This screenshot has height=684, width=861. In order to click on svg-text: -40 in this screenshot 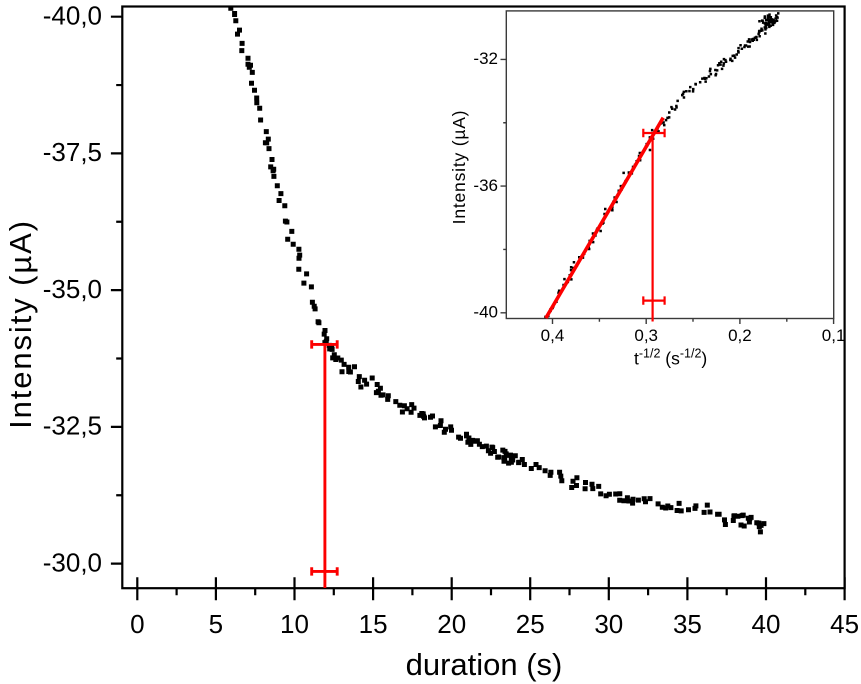, I will do `click(485, 312)`.